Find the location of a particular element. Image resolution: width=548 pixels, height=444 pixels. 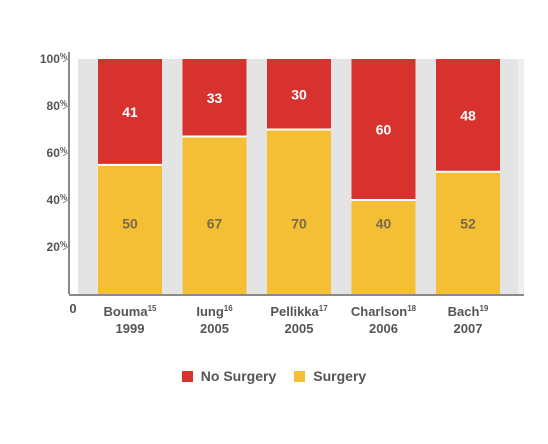

data-label-surgery: 50 is located at coordinates (130, 224).